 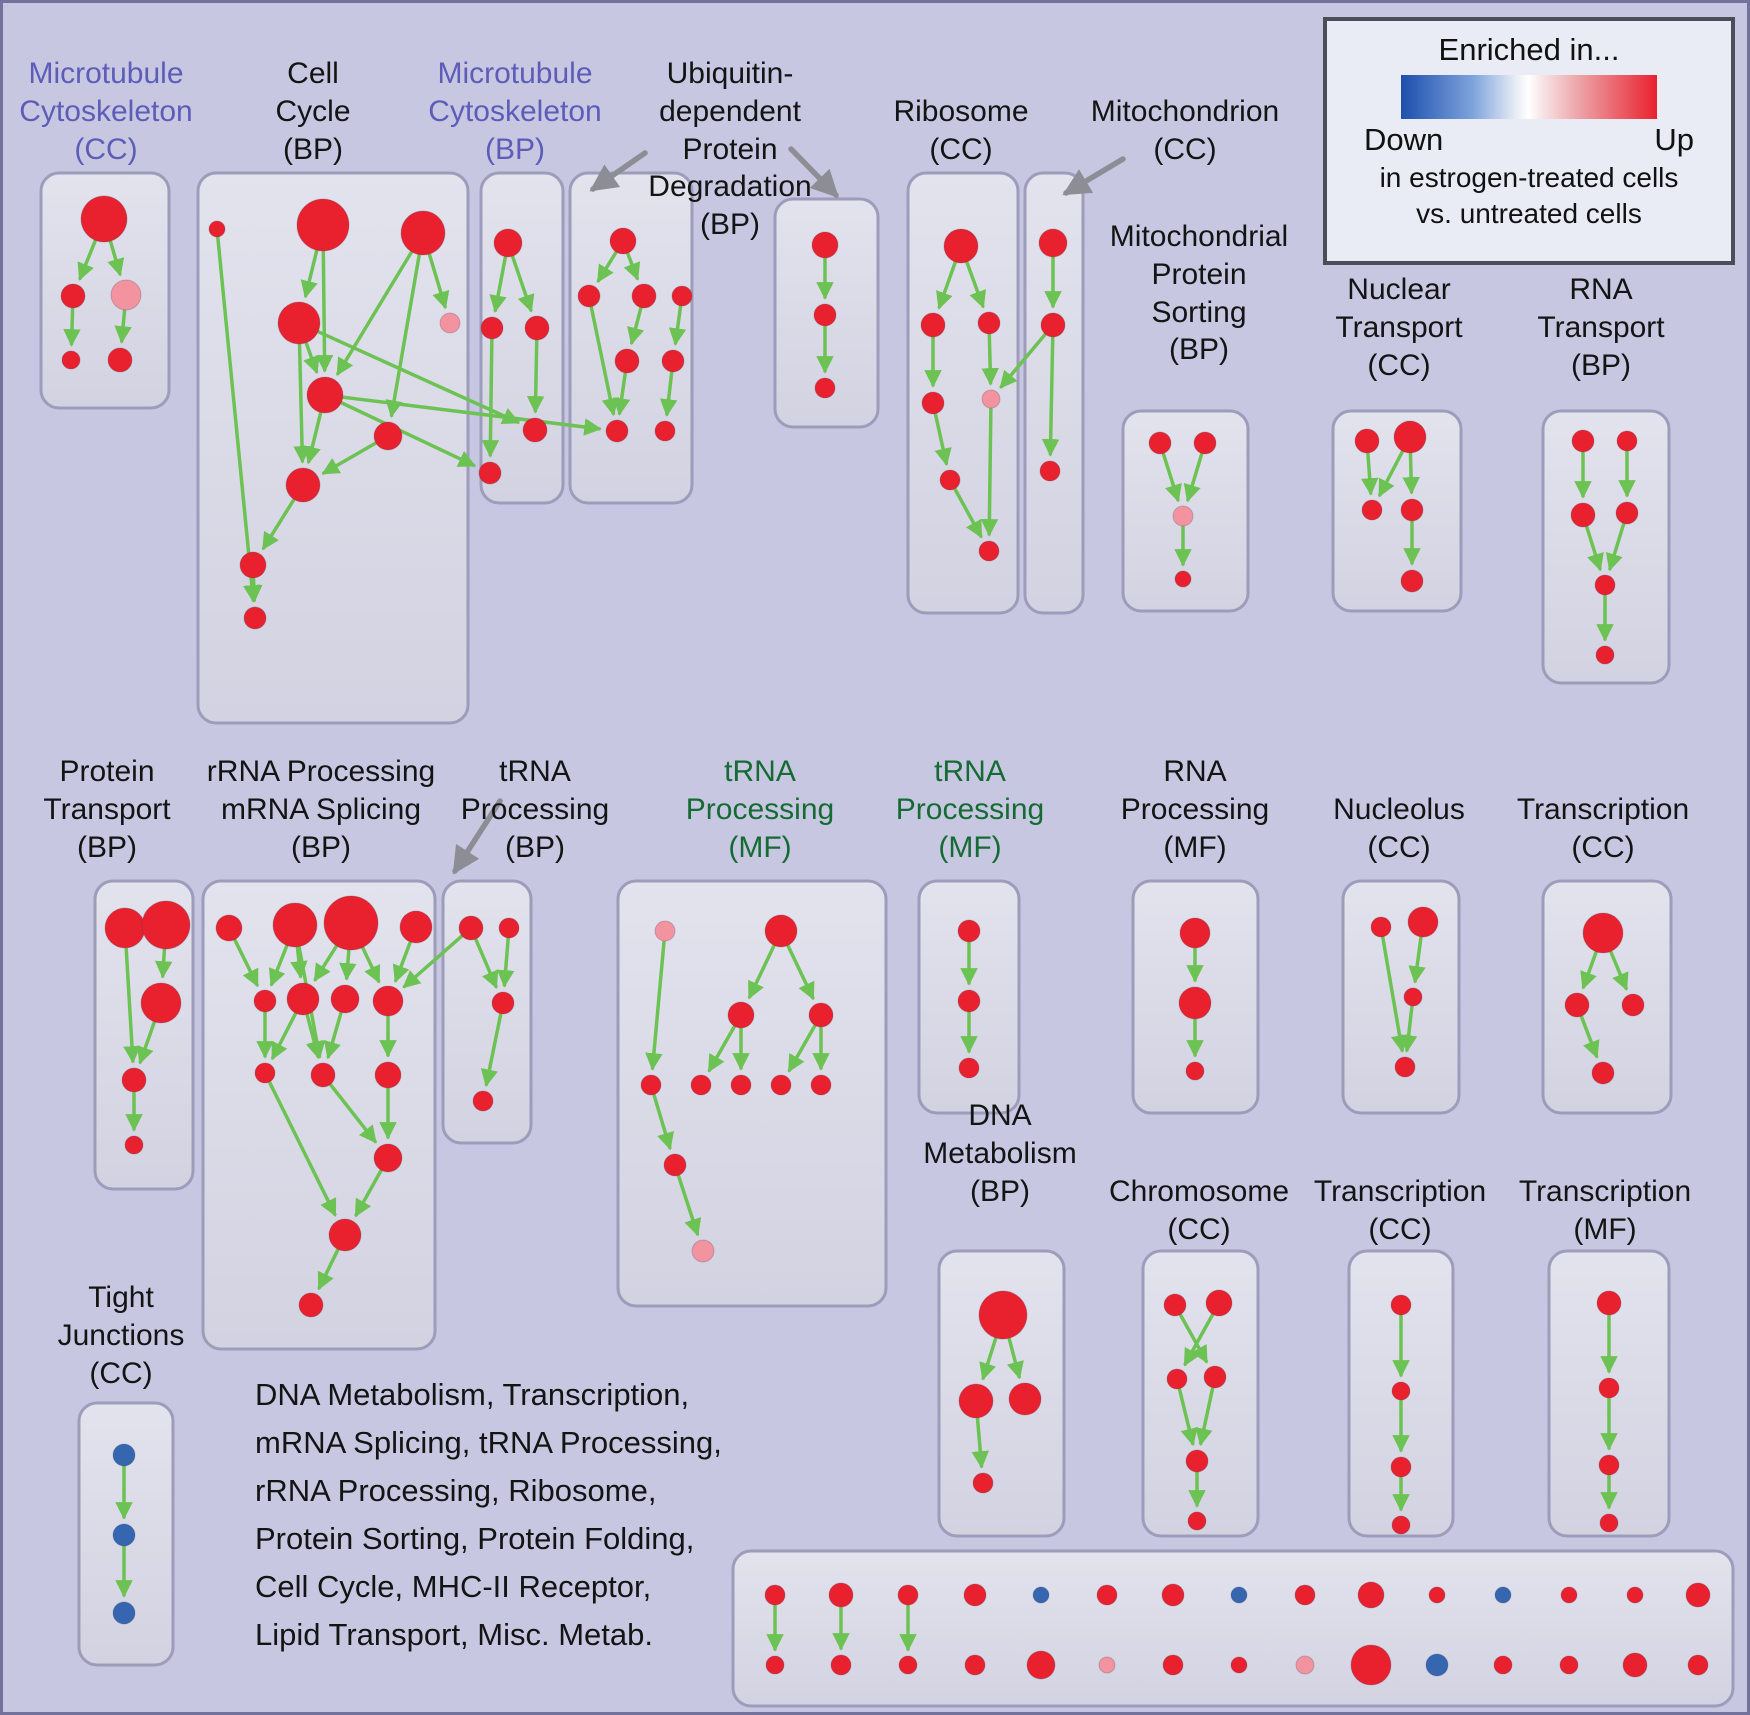 What do you see at coordinates (760, 809) in the screenshot?
I see `cluster-label-trna-processing-mf-1: tRNA Processing (MF)` at bounding box center [760, 809].